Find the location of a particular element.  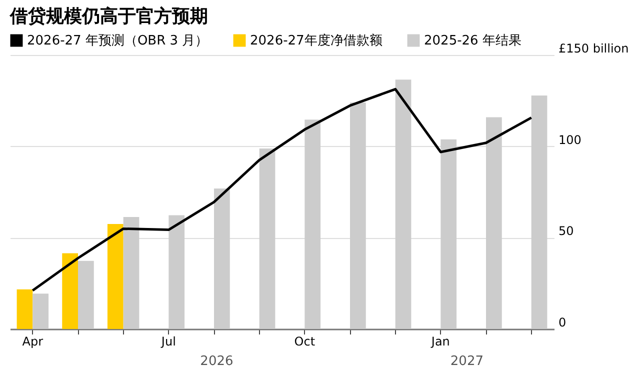

x-tick-label: Apr is located at coordinates (33, 341).